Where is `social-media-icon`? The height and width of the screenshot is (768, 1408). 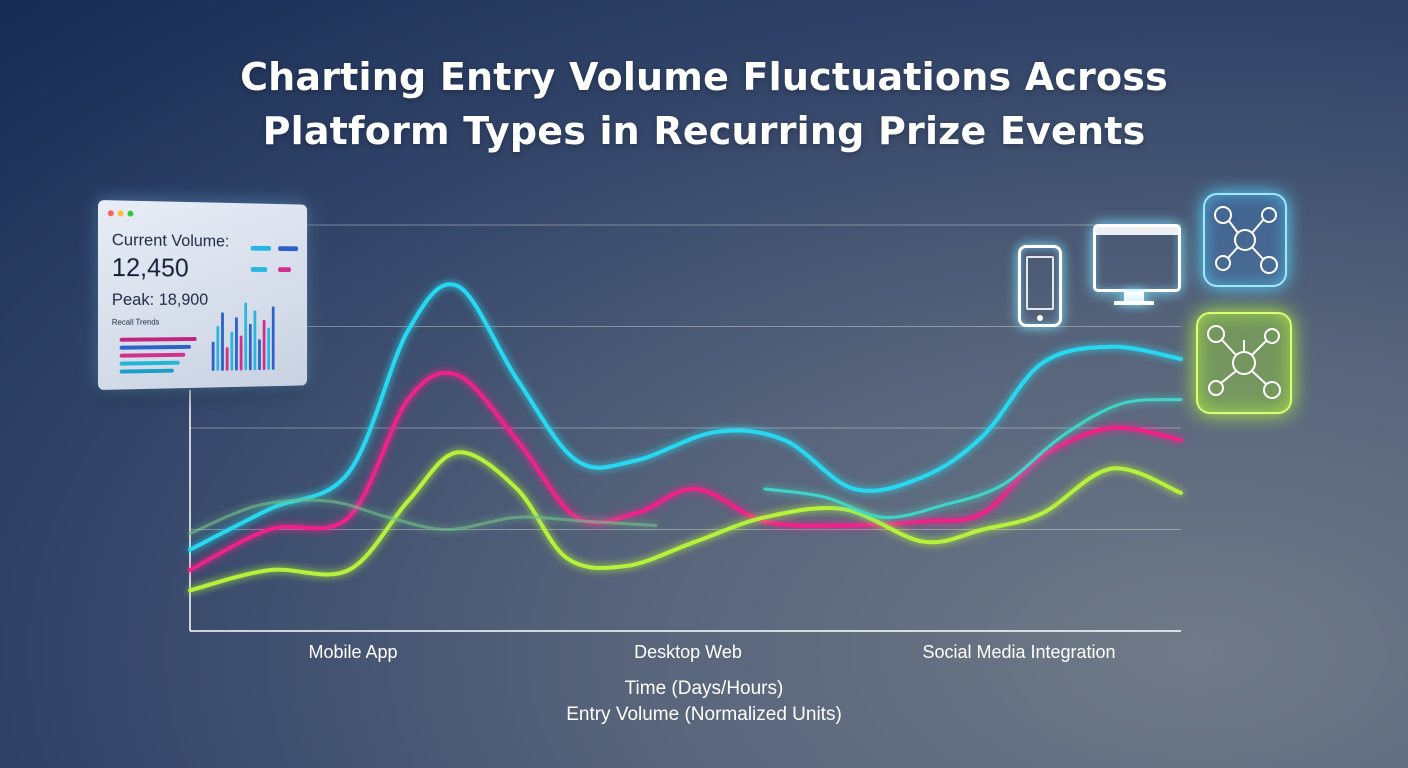
social-media-icon is located at coordinates (1244, 363).